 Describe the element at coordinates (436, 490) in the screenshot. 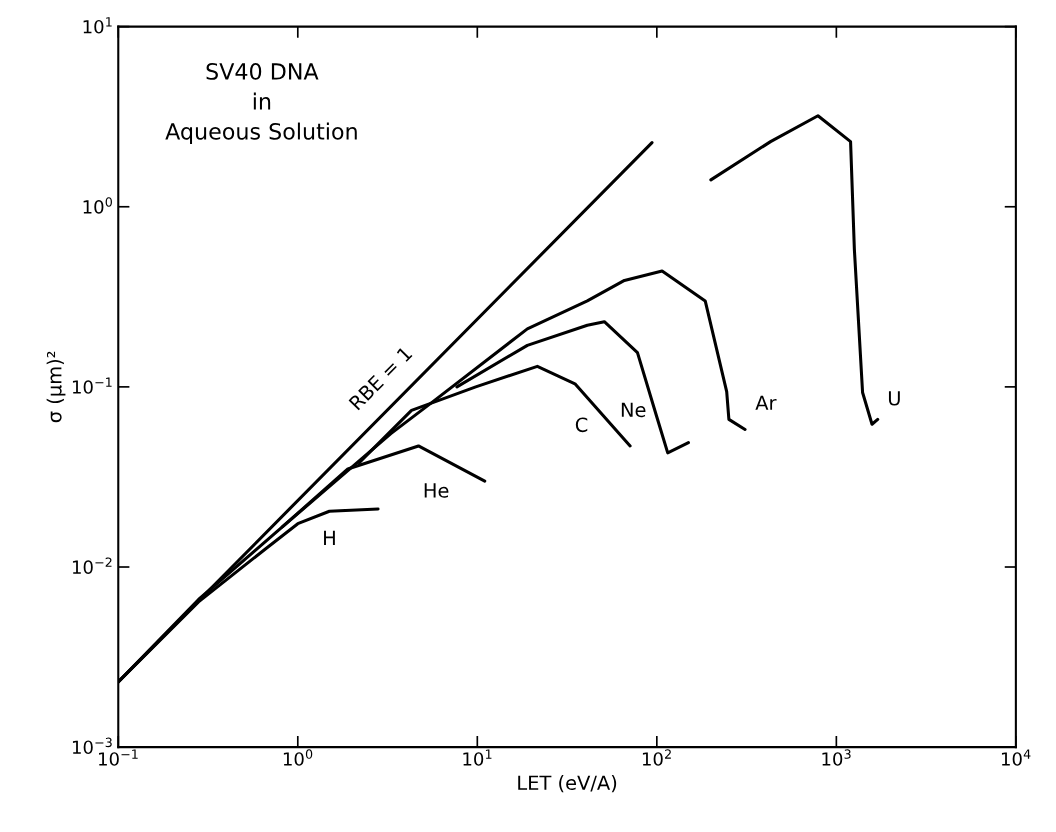

I see `series-label: He` at that location.